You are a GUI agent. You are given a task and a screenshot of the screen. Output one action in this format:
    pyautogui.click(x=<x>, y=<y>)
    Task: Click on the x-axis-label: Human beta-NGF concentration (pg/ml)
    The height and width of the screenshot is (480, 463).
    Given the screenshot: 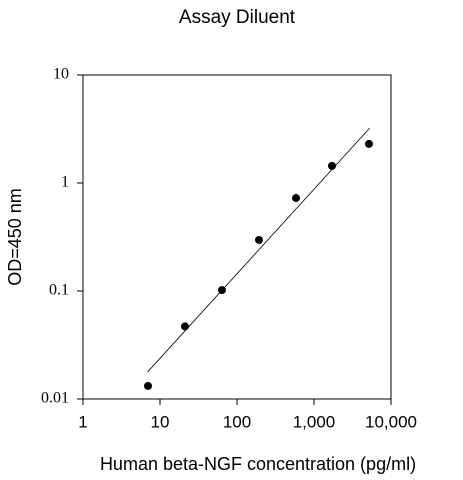 What is the action you would take?
    pyautogui.click(x=258, y=464)
    